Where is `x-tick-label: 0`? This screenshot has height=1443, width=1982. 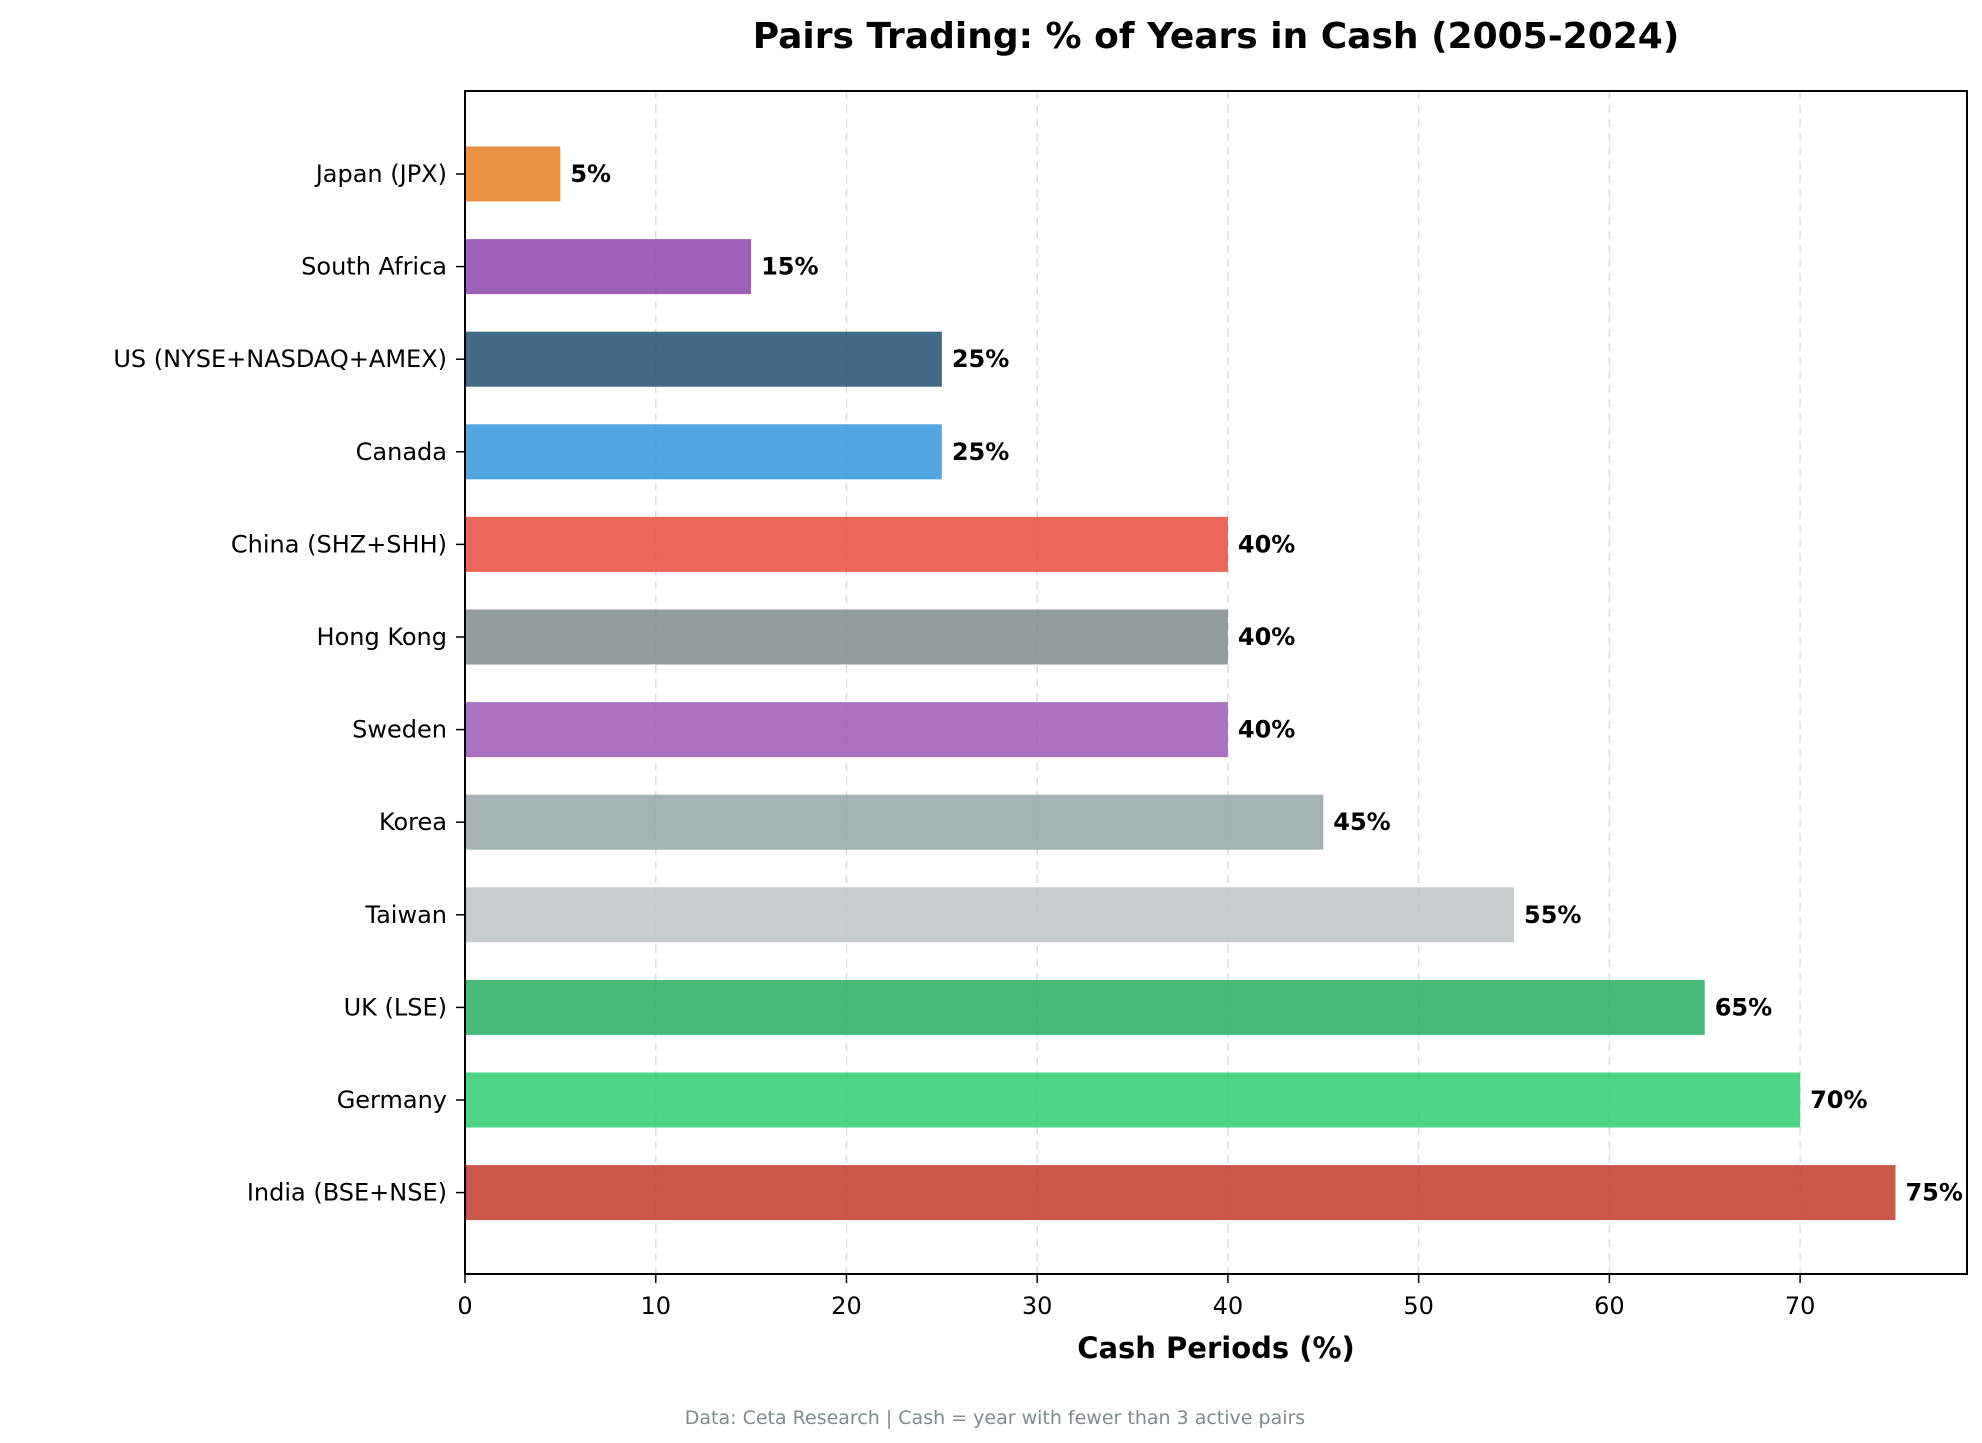 x-tick-label: 0 is located at coordinates (464, 1306).